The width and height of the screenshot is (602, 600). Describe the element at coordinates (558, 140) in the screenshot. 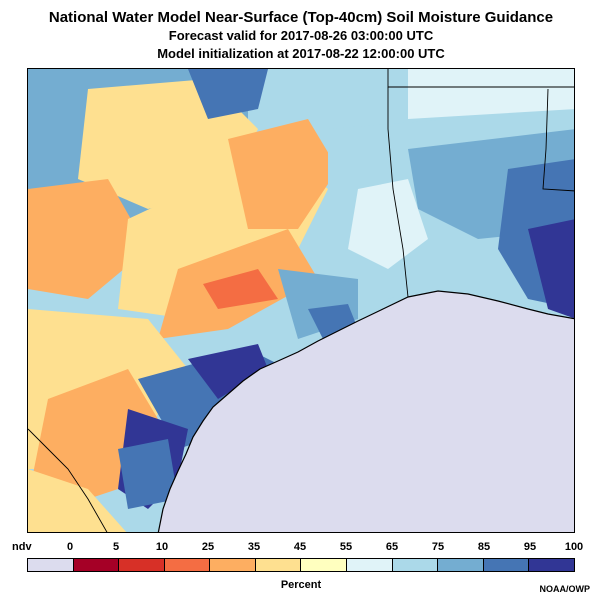

I see `state-border-la-ms` at that location.